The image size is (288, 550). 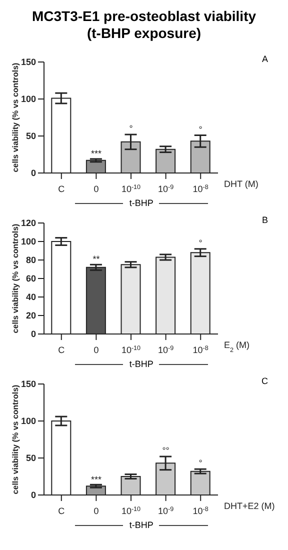 I want to click on y-tick-label: 60, so click(x=31, y=279).